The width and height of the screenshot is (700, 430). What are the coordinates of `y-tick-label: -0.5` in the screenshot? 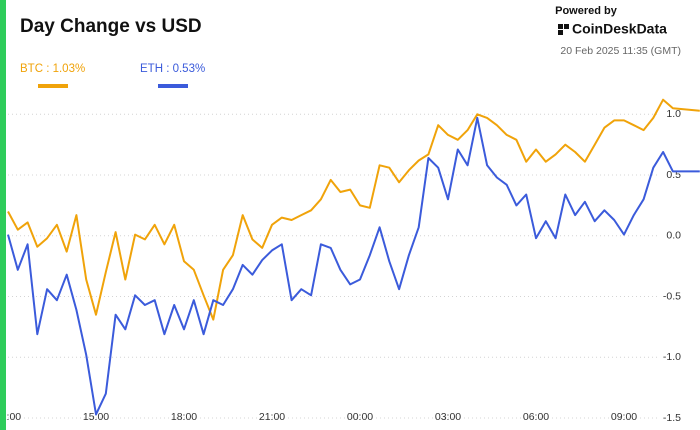 It's located at (672, 296).